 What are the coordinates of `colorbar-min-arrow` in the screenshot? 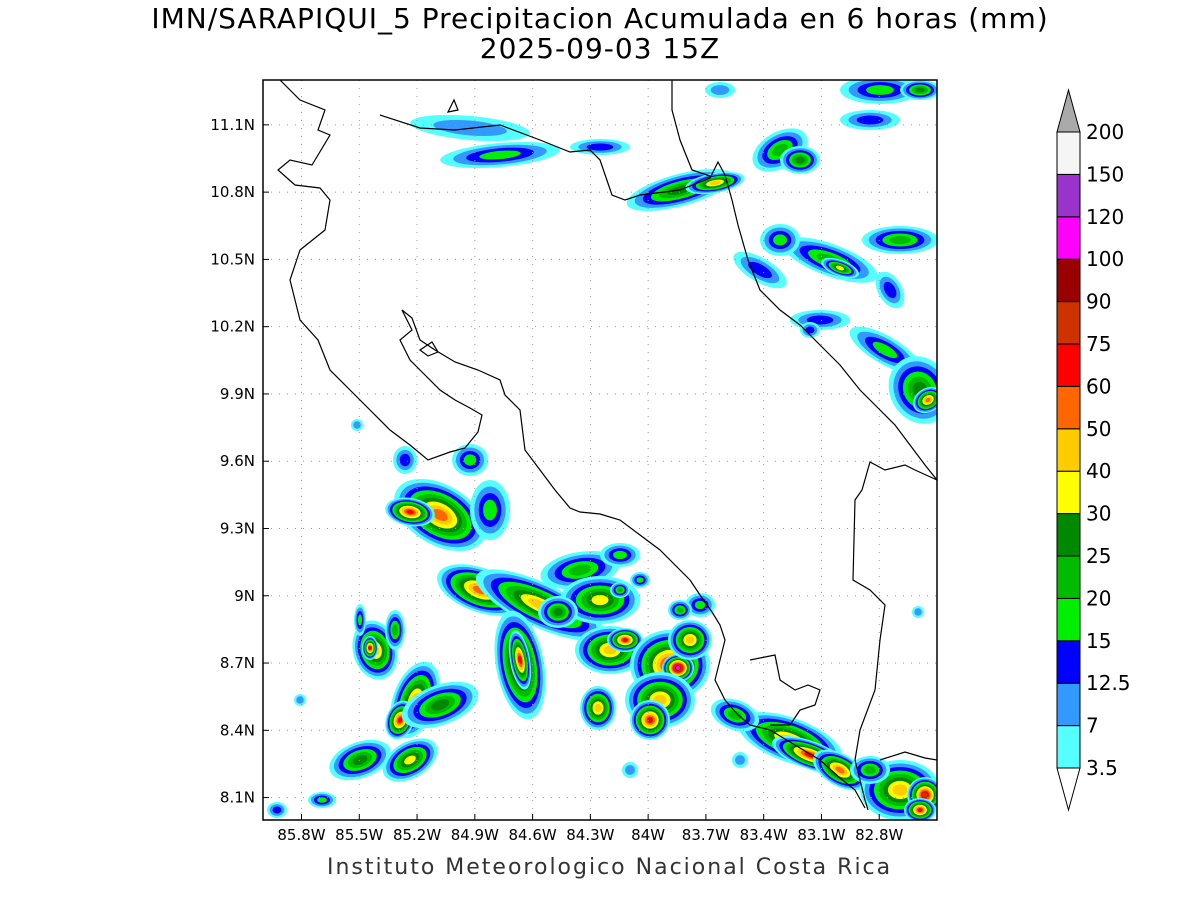 It's located at (1068, 789).